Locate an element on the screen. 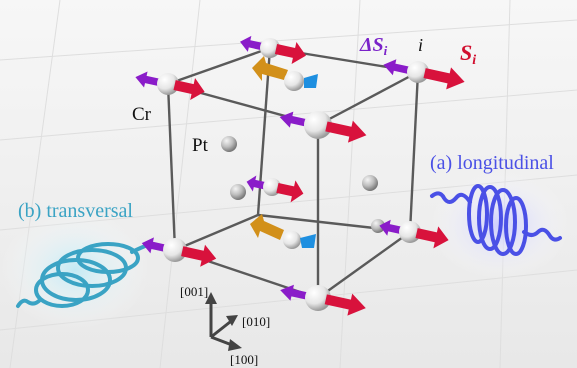 This screenshot has height=368, width=577. crystal-axes: [001] [010] [100] is located at coordinates (225, 325).